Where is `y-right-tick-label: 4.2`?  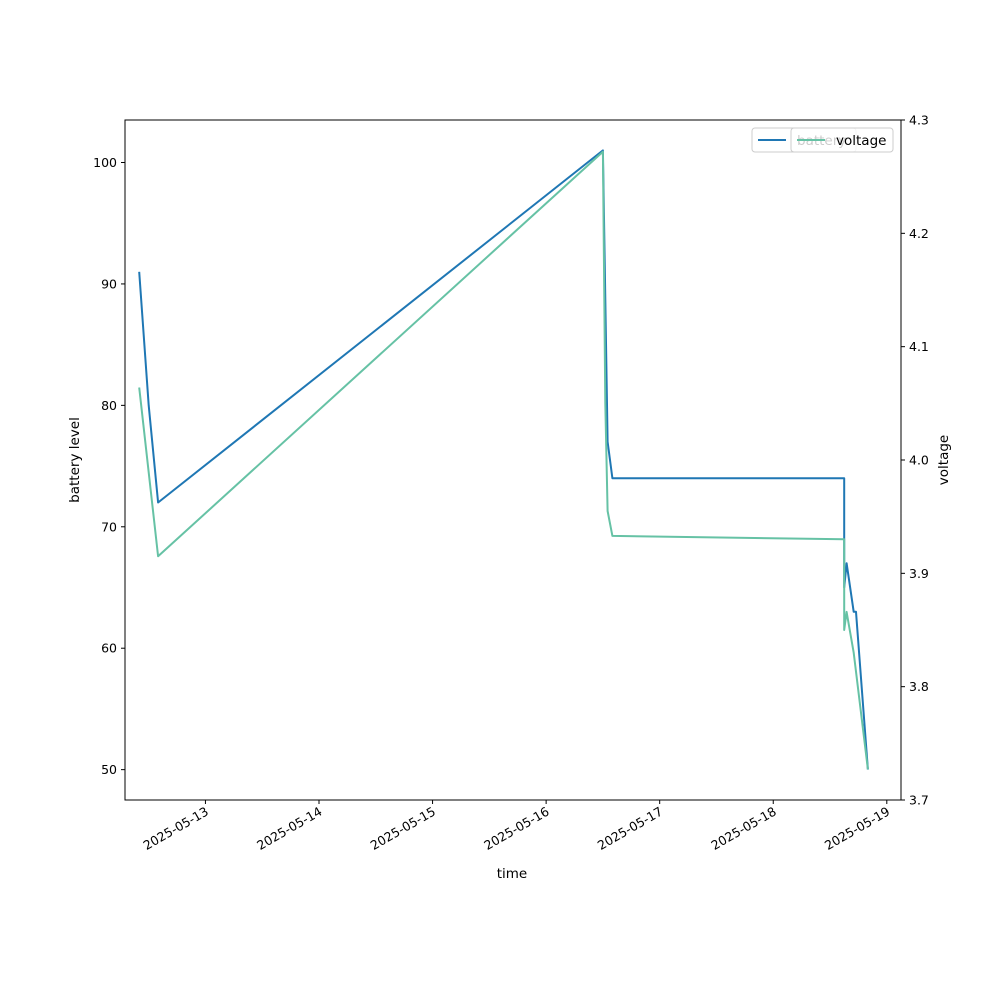
y-right-tick-label: 4.2 is located at coordinates (919, 233).